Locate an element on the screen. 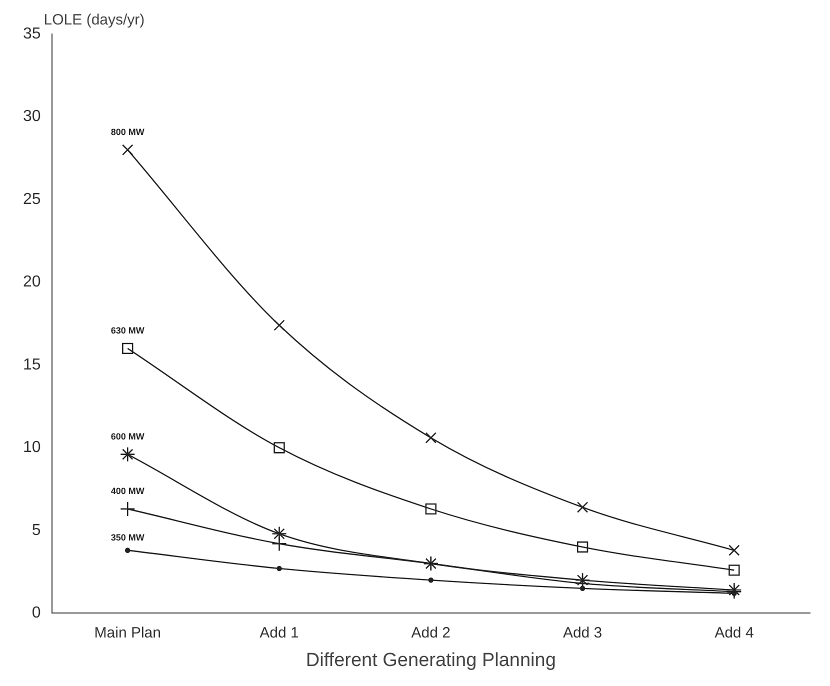  x-tick-label: Add 4 is located at coordinates (734, 633).